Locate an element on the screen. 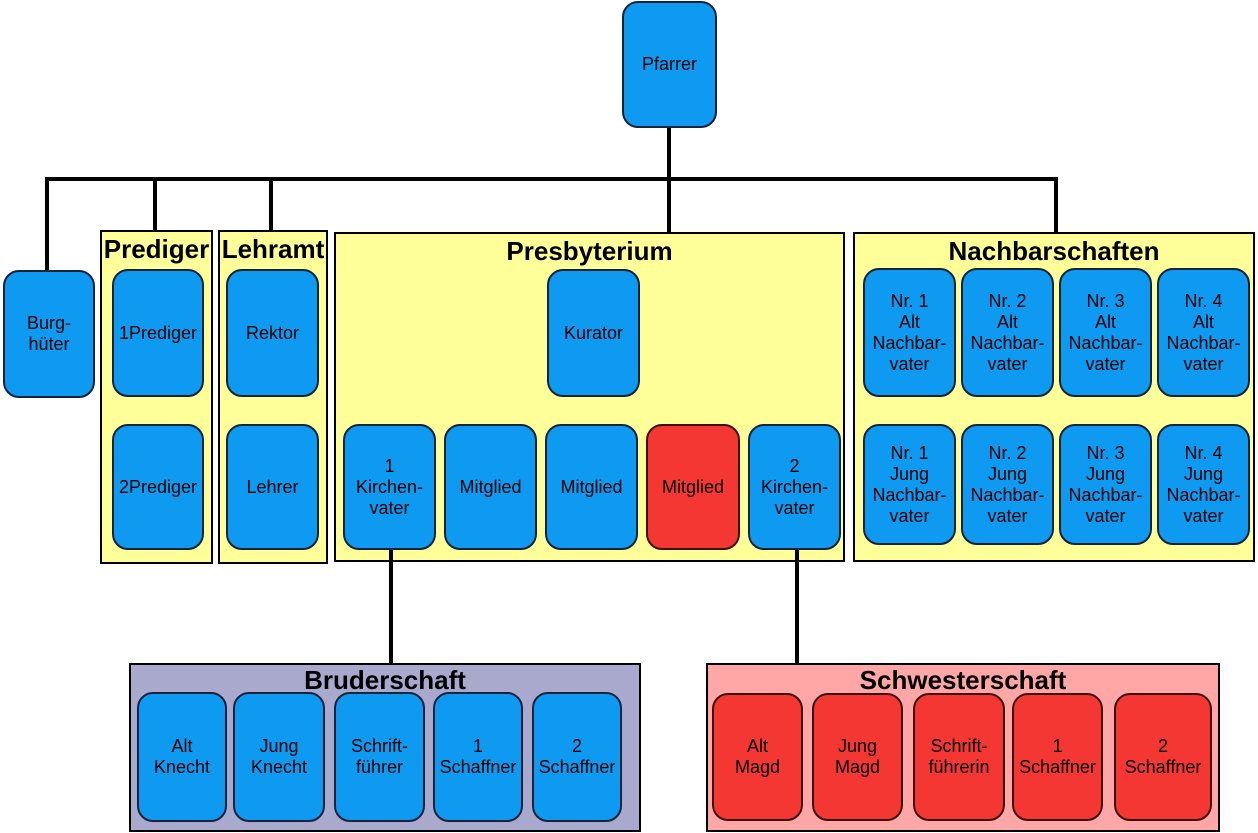  node-pfarrer: Pfarrer is located at coordinates (669, 64).